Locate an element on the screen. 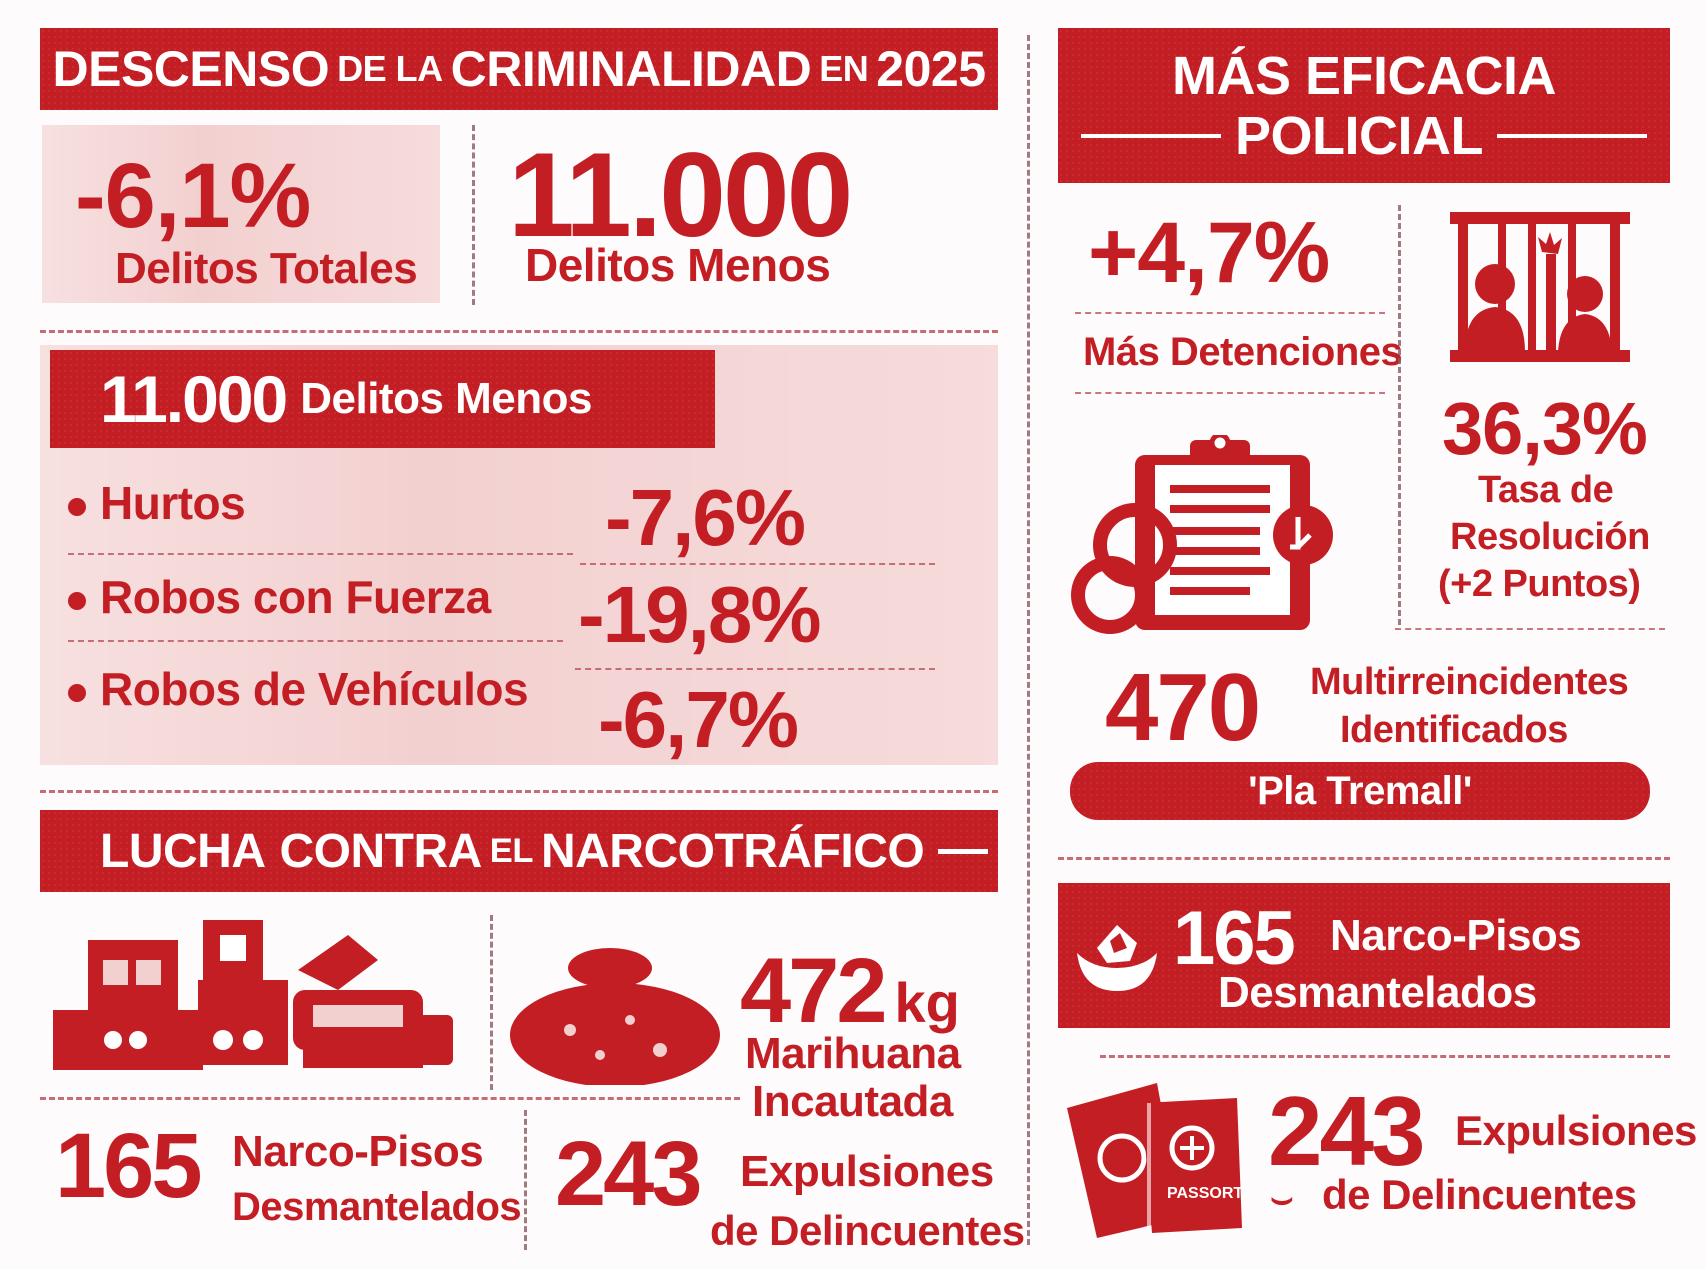 The width and height of the screenshot is (1706, 1269). stat-total-crimes-label: Delitos Totales is located at coordinates (266, 268).